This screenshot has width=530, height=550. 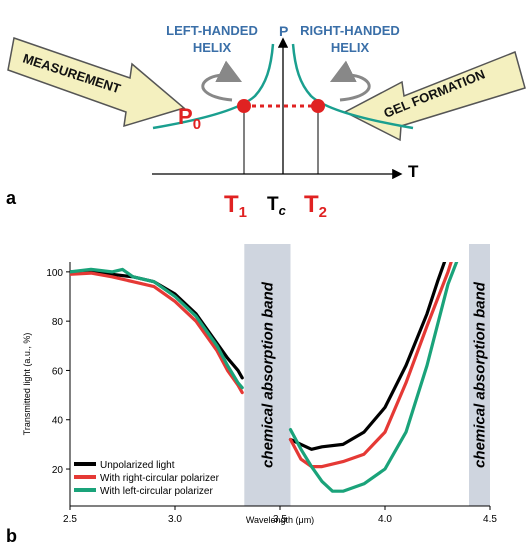 I want to click on left-handed-label-2: HELIX, so click(x=212, y=47).